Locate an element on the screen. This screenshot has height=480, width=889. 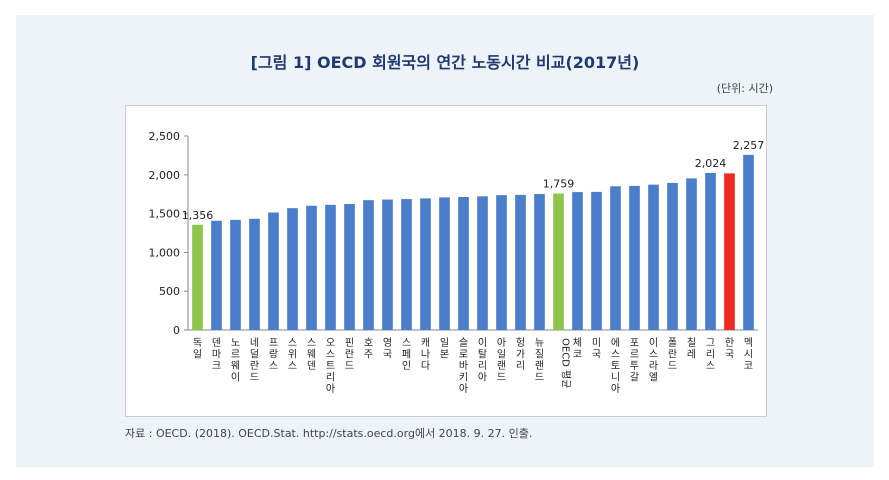
y-tick-label: 1,000 is located at coordinates (165, 252).